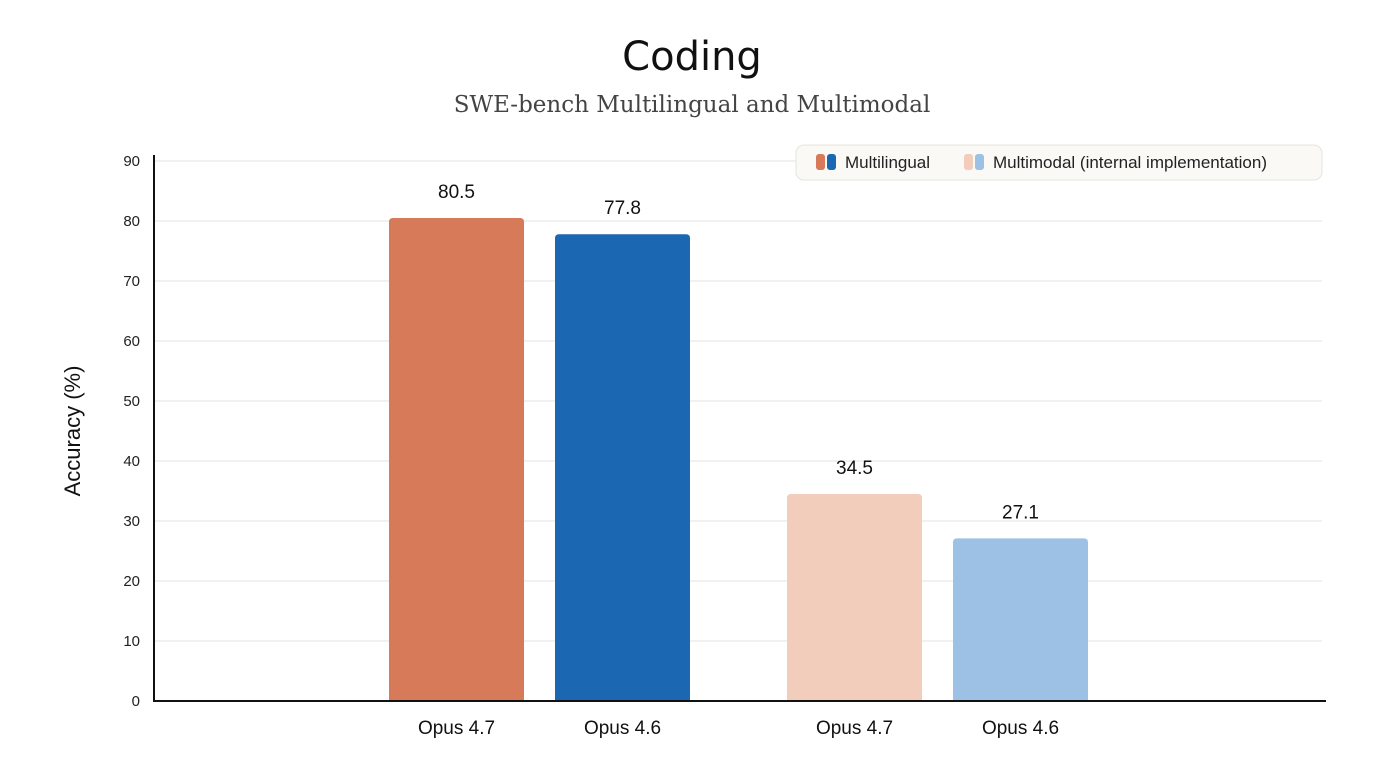 Image resolution: width=1392 pixels, height=774 pixels. Describe the element at coordinates (692, 57) in the screenshot. I see `chart-title: Coding` at that location.